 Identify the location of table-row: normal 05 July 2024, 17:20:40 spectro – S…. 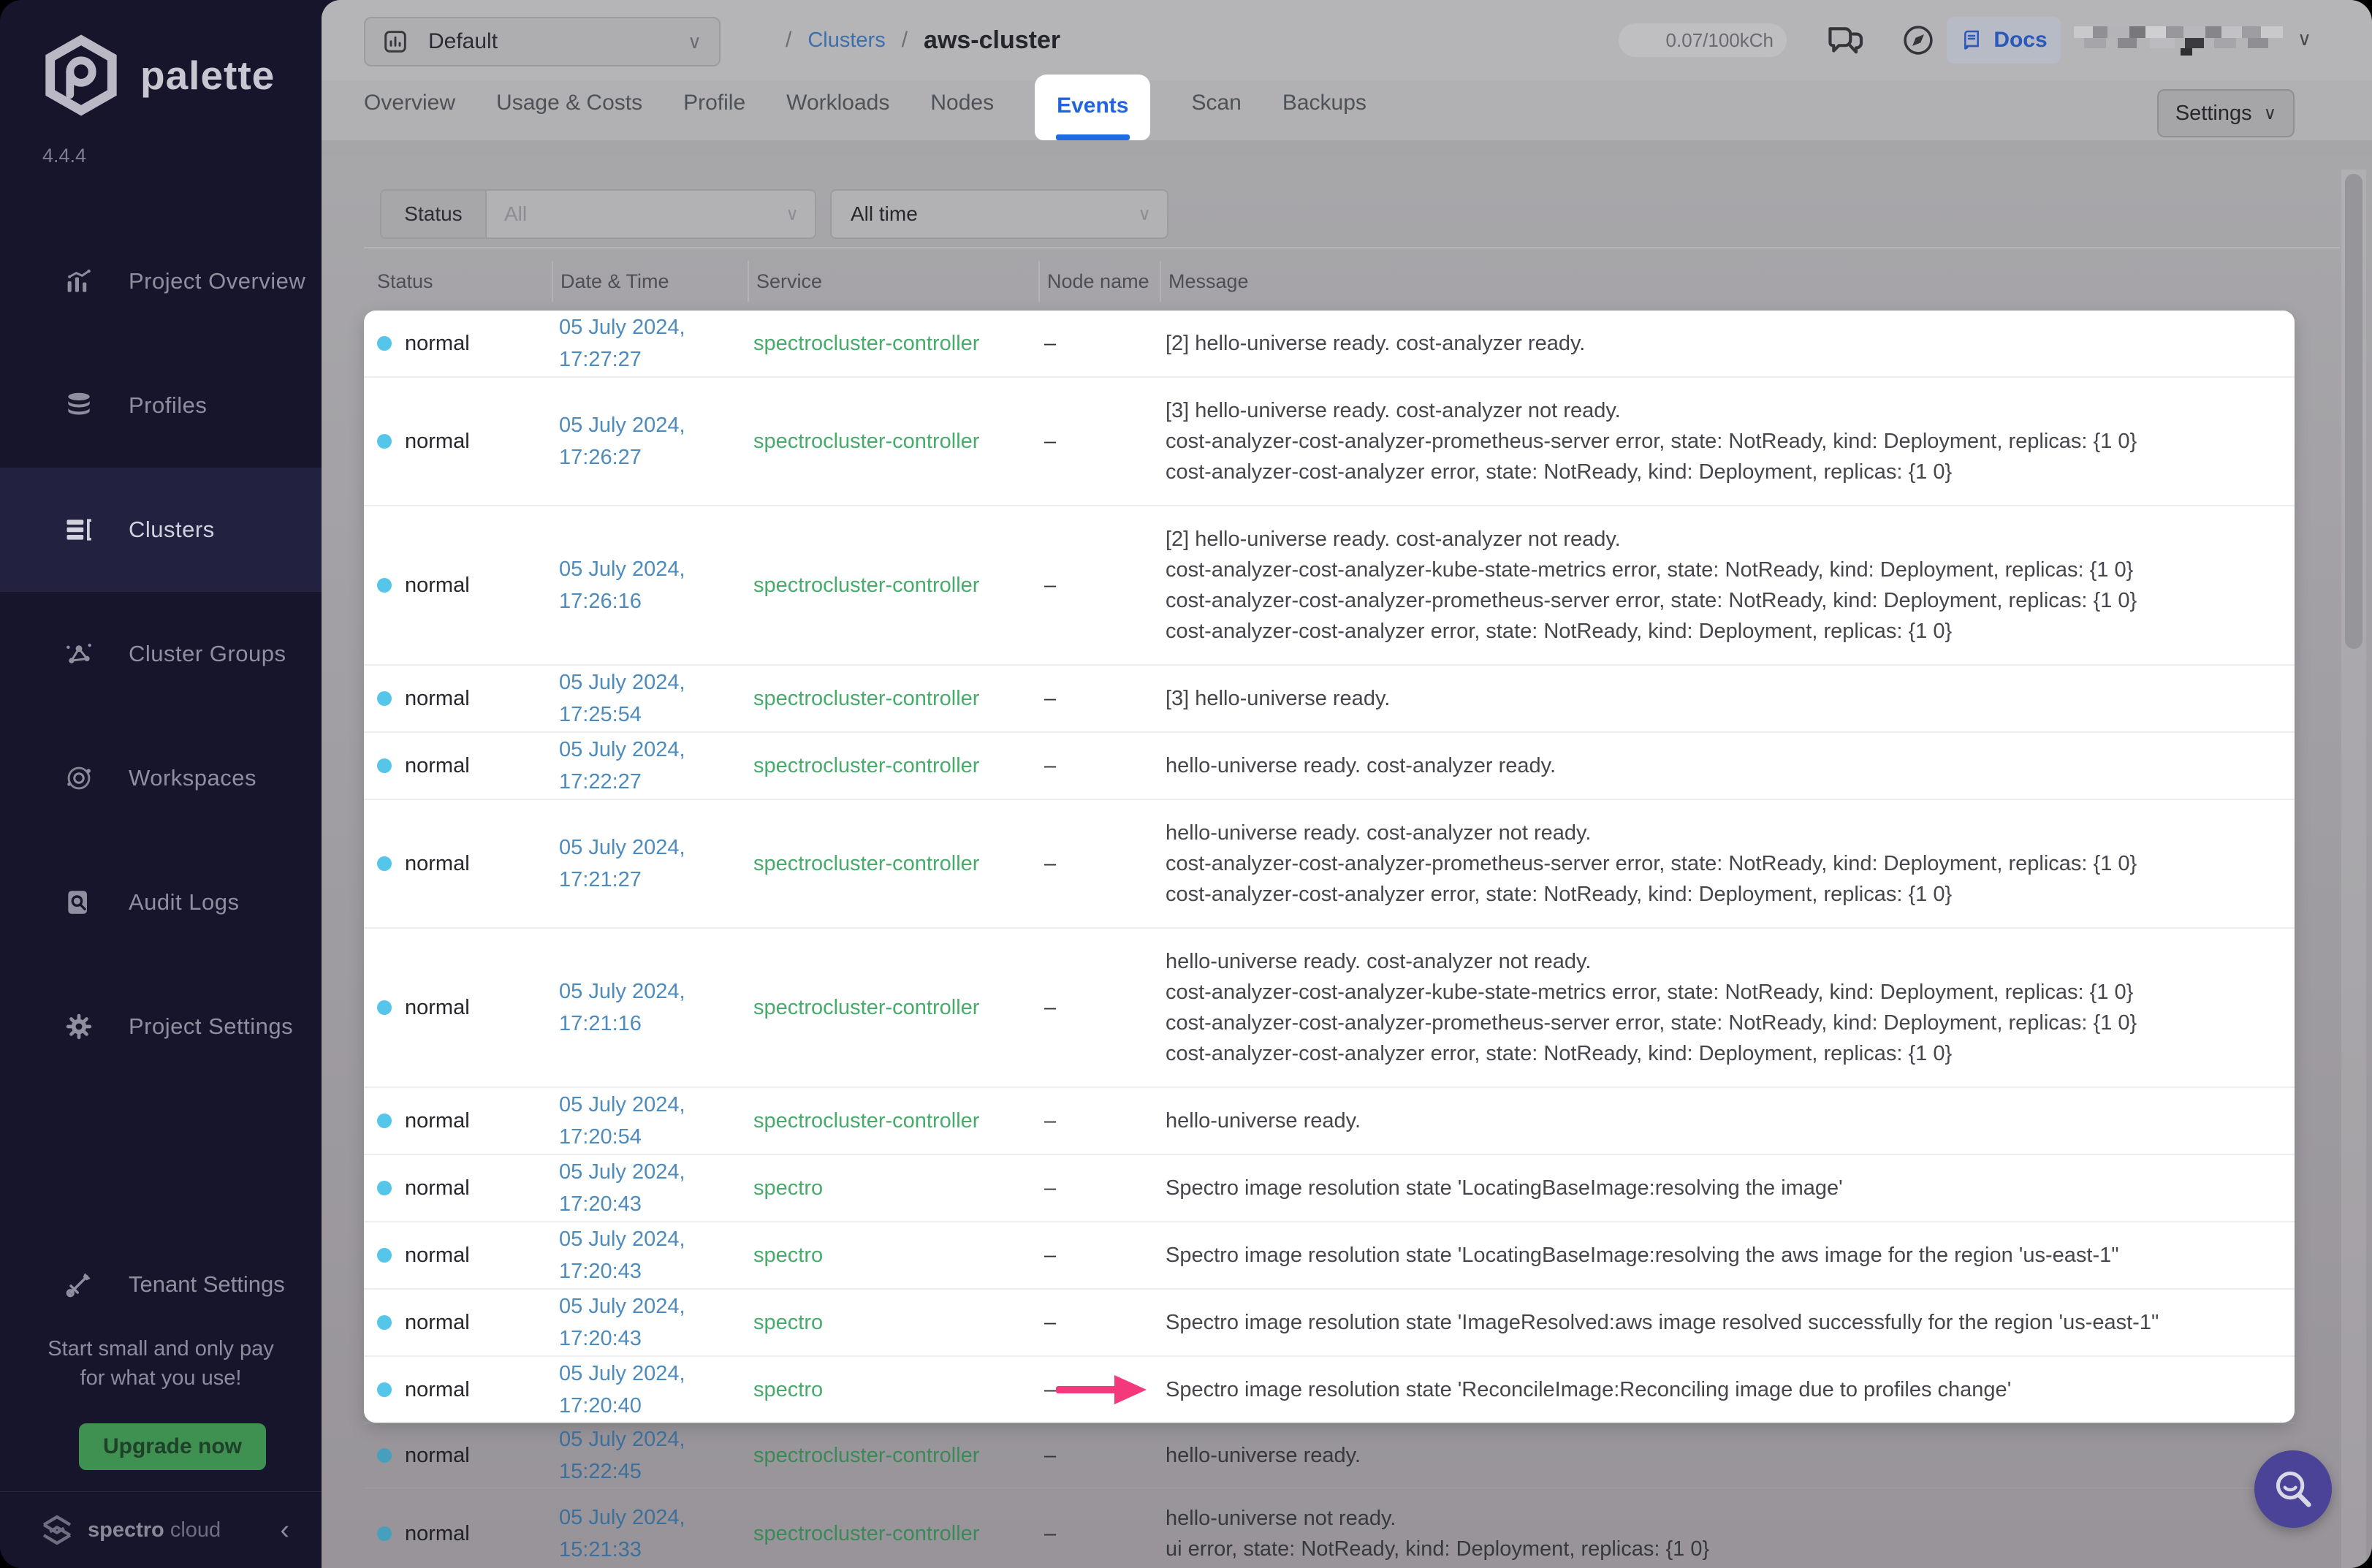
(1329, 1389).